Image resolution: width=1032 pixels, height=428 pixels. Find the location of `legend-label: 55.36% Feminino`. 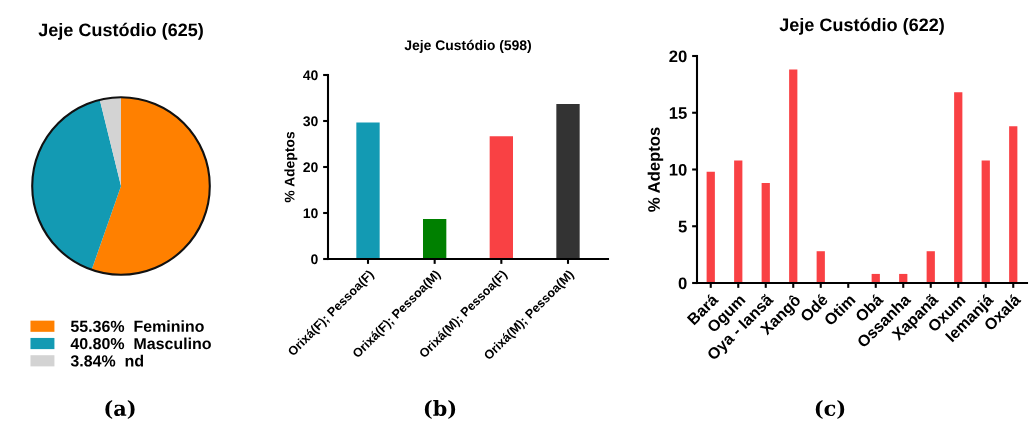

legend-label: 55.36% Feminino is located at coordinates (137, 326).